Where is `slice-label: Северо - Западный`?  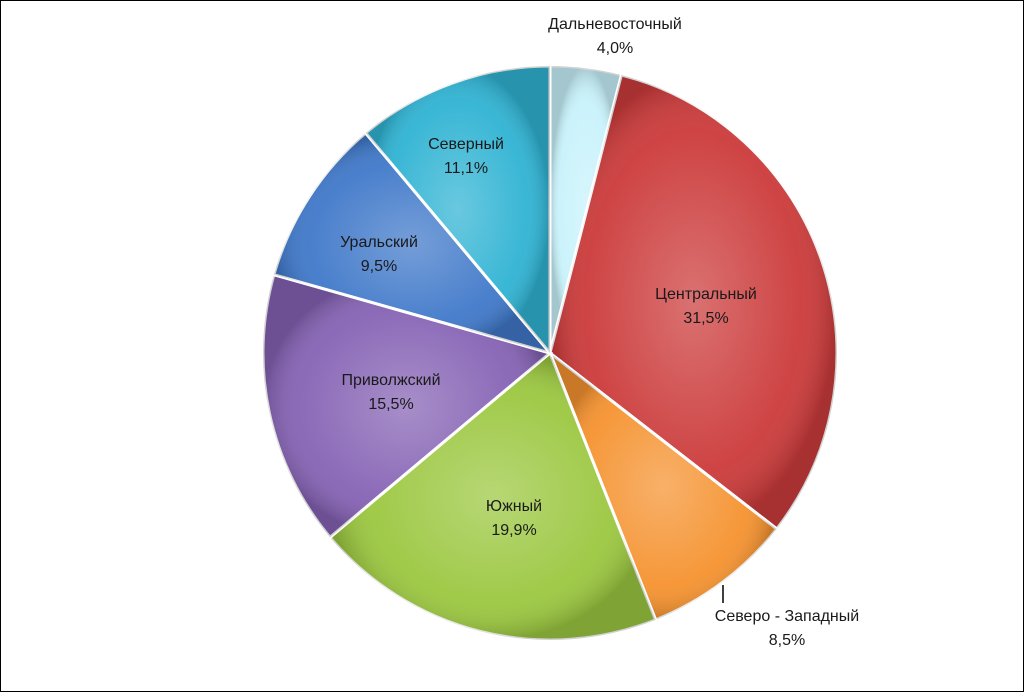 slice-label: Северо - Западный is located at coordinates (787, 616).